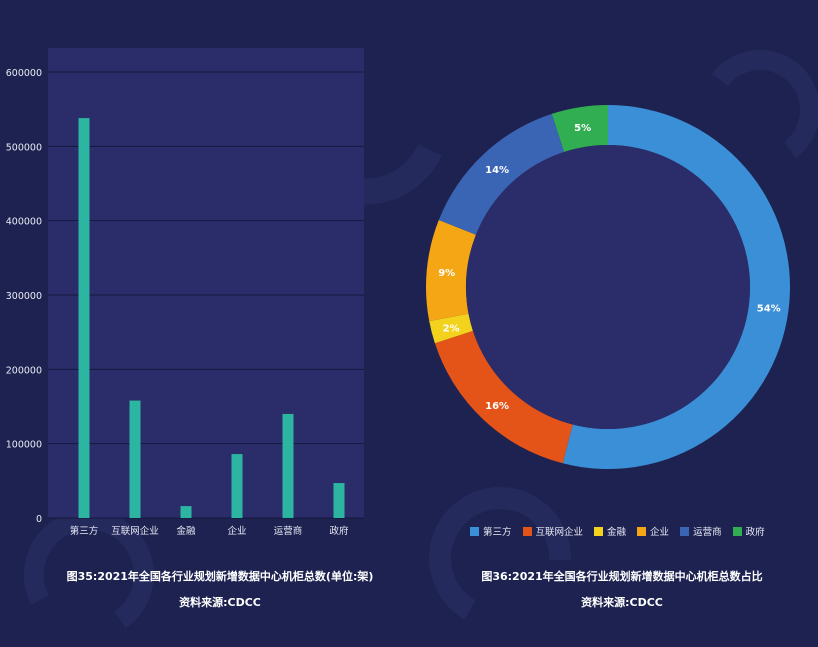 This screenshot has width=818, height=647. What do you see at coordinates (236, 531) in the screenshot?
I see `x-tick-label: 企业` at bounding box center [236, 531].